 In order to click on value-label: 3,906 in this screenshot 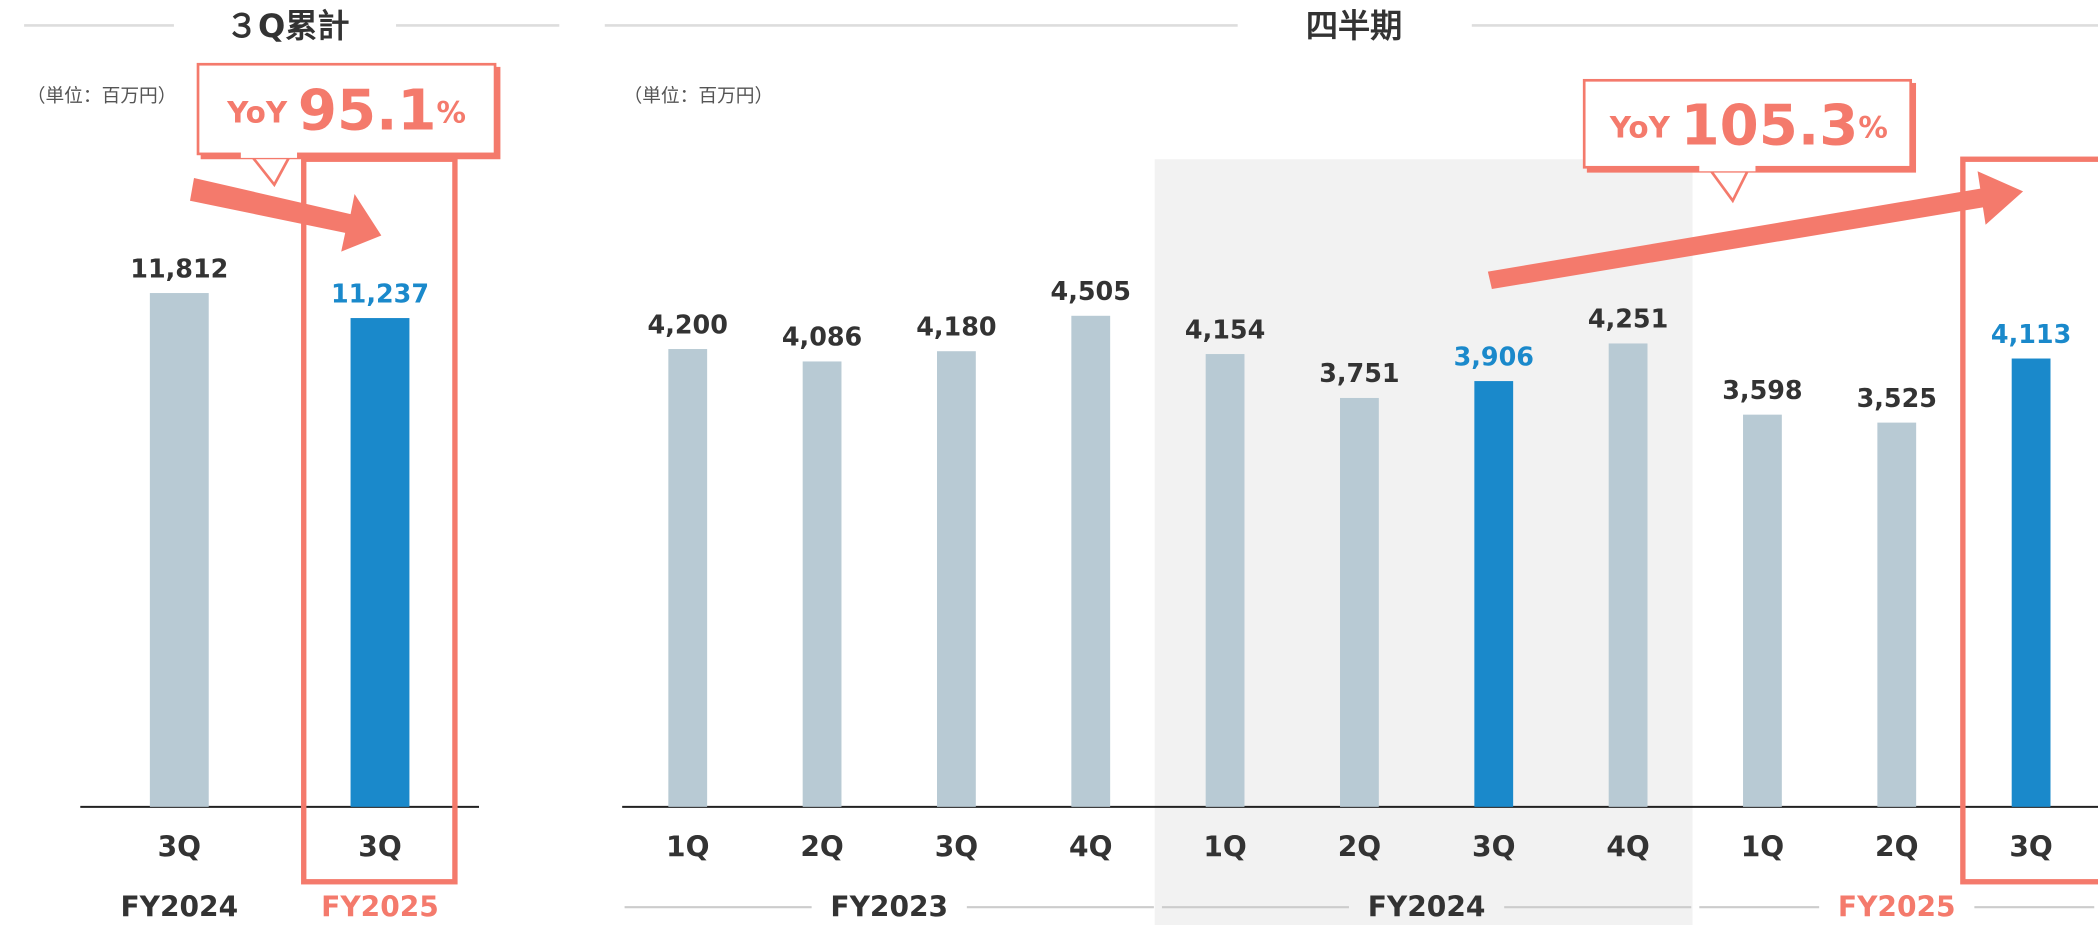, I will do `click(1494, 356)`.